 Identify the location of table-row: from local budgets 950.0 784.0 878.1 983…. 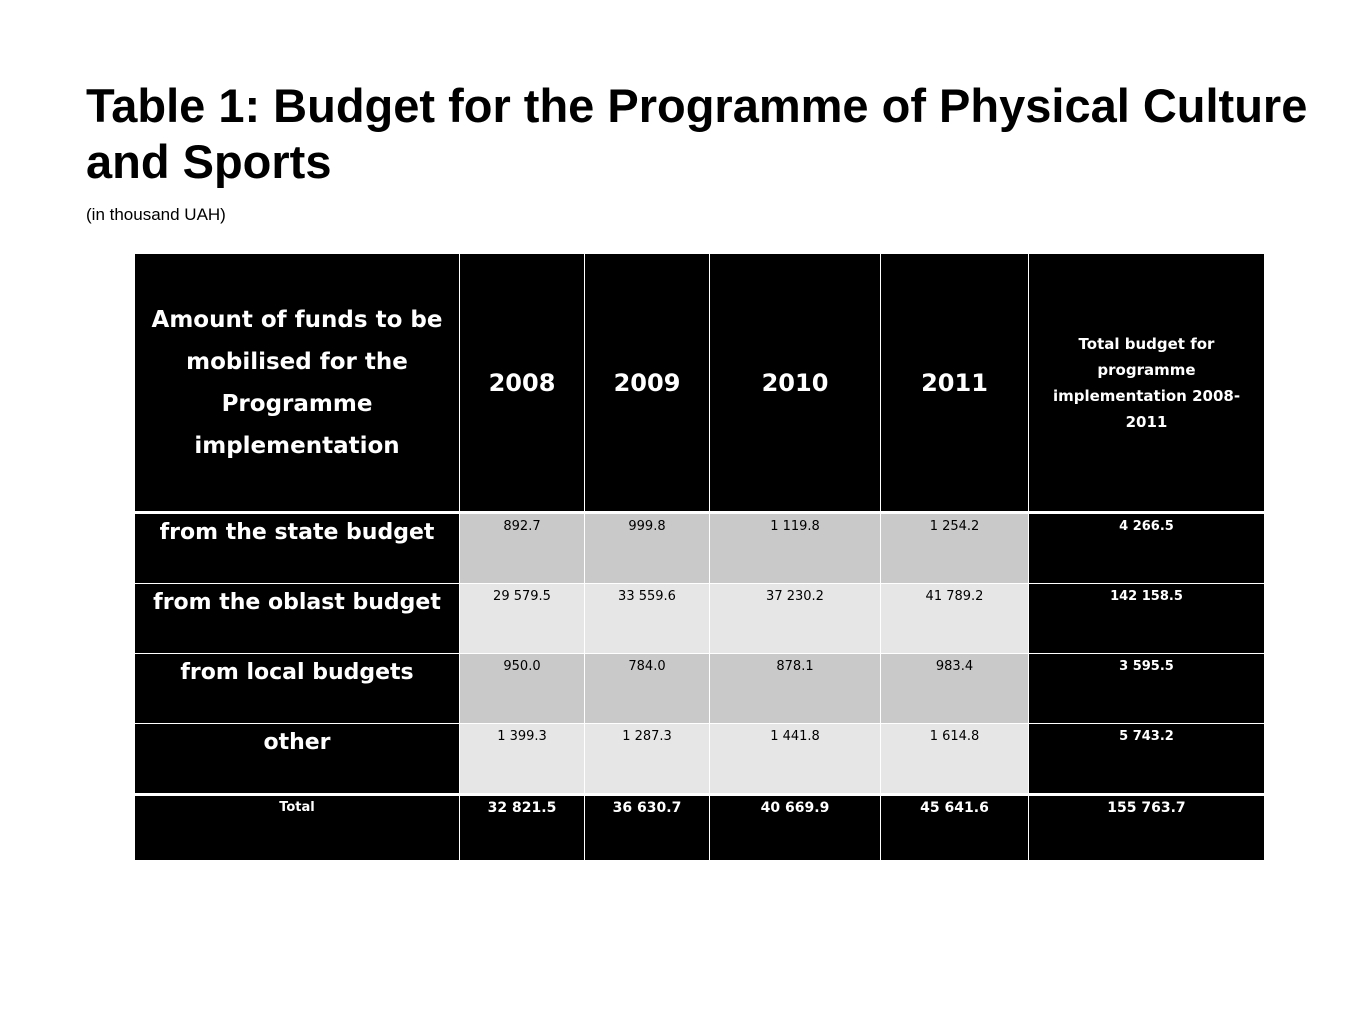
(699, 688).